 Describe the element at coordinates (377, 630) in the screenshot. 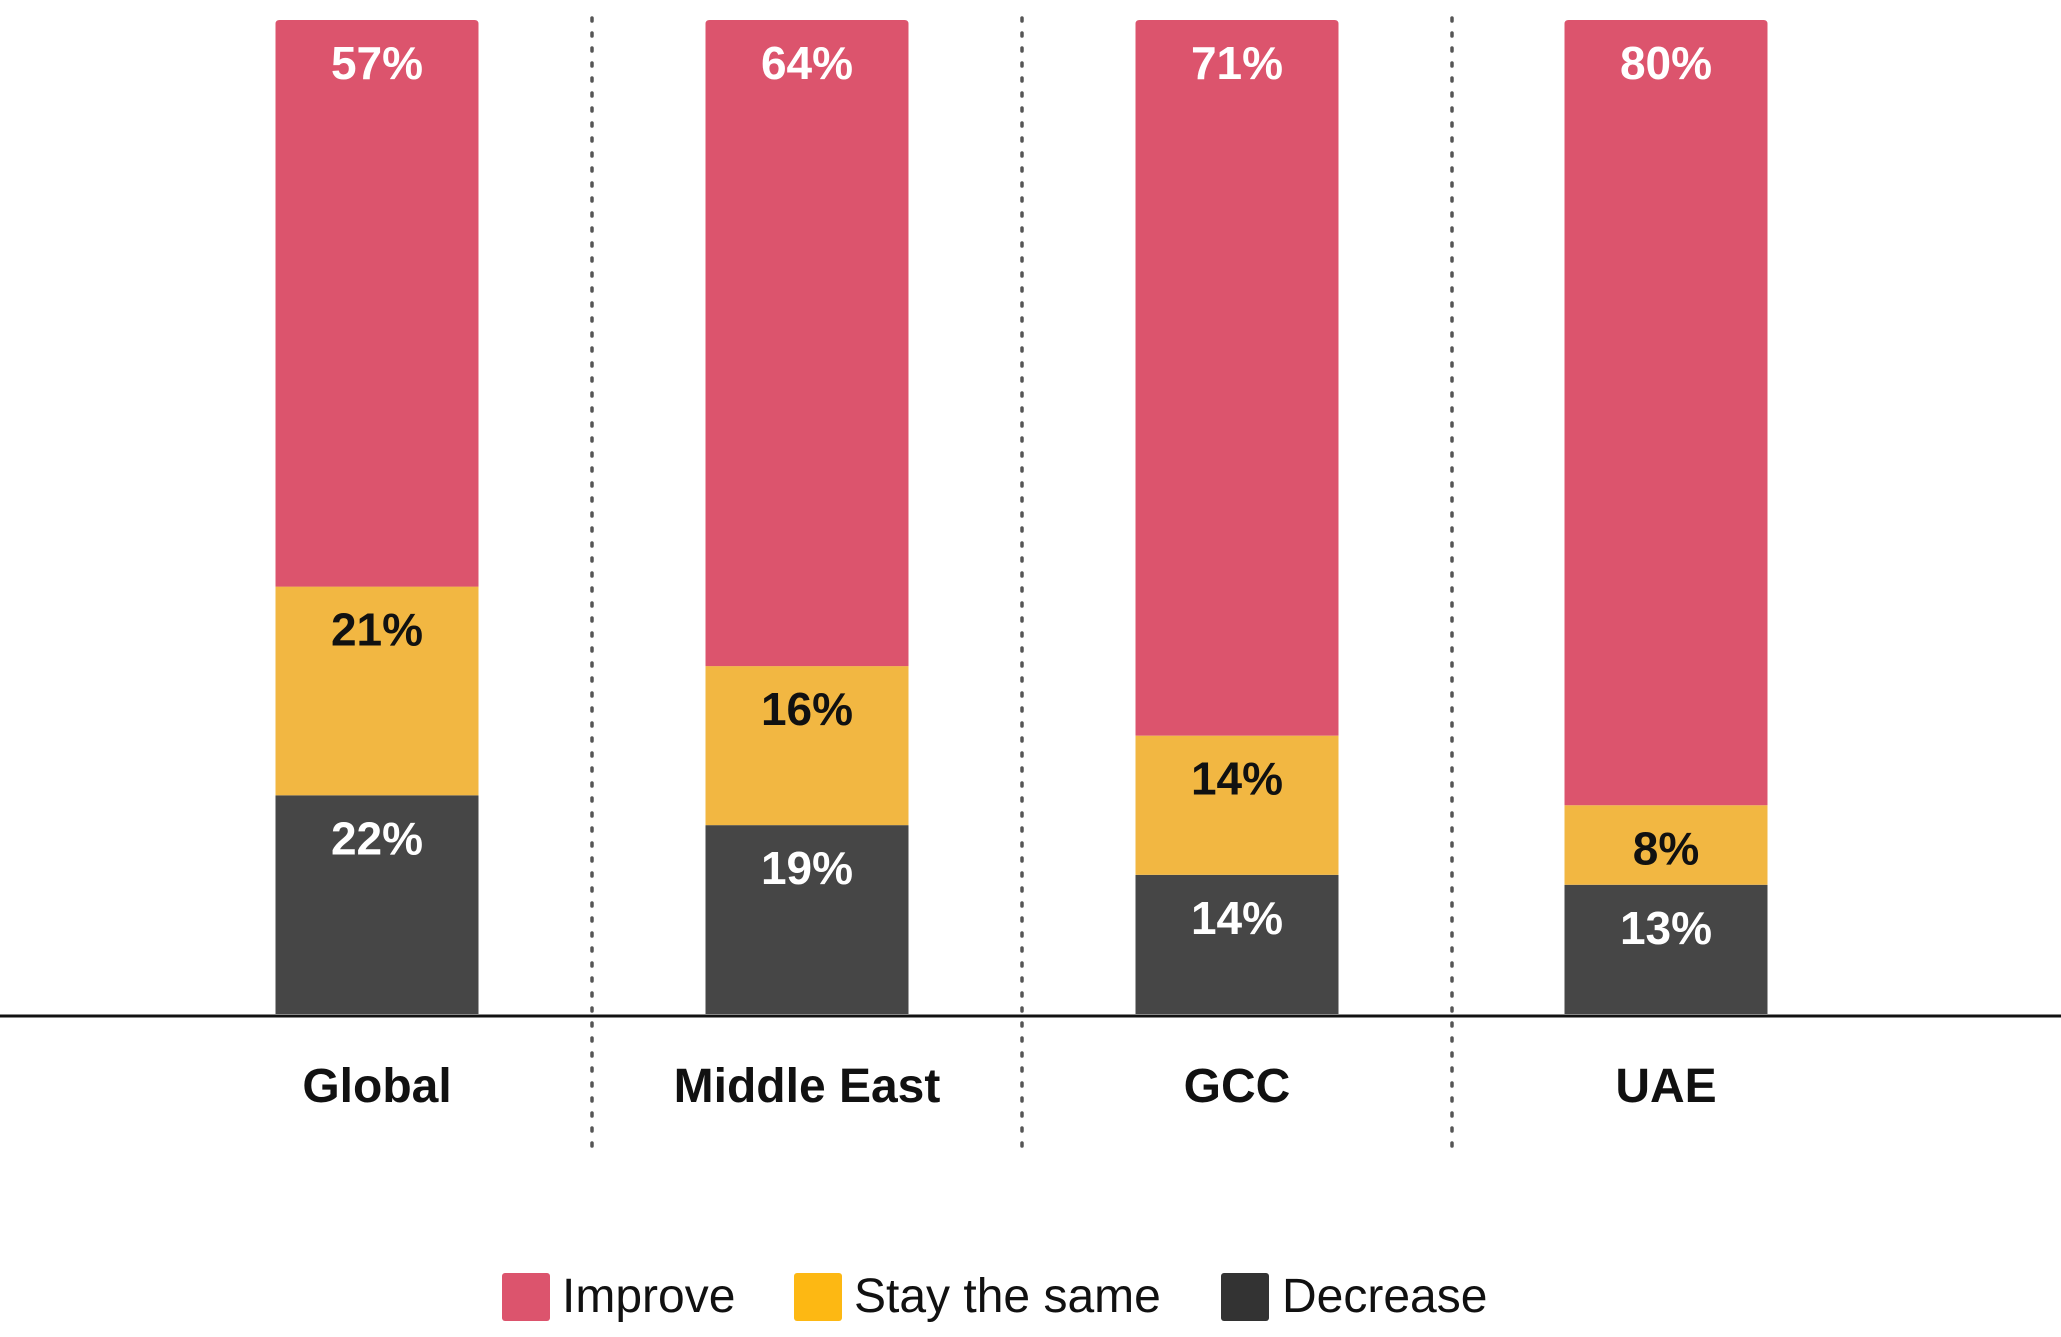

I see `value-label-global-stay-the-same: 21%` at that location.